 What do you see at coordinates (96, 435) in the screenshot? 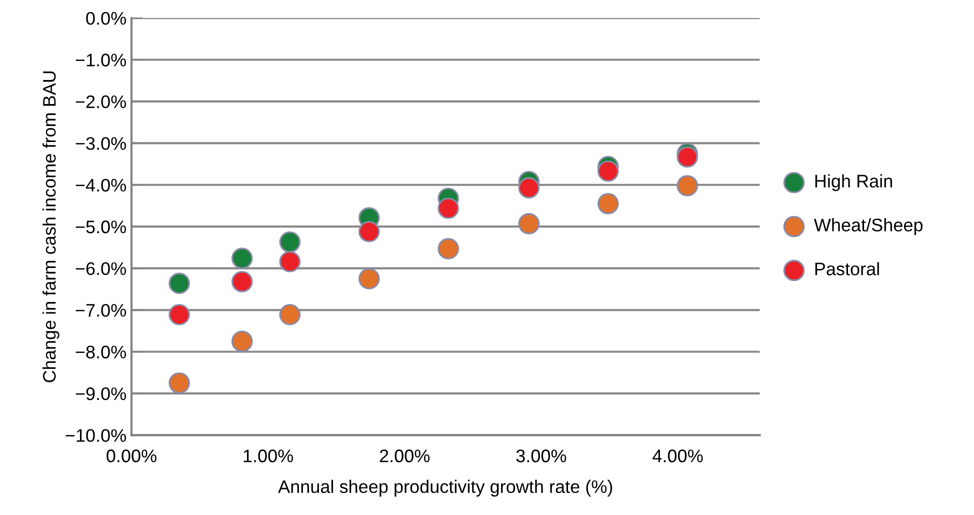
I see `y-tick-label: −10.0%` at bounding box center [96, 435].